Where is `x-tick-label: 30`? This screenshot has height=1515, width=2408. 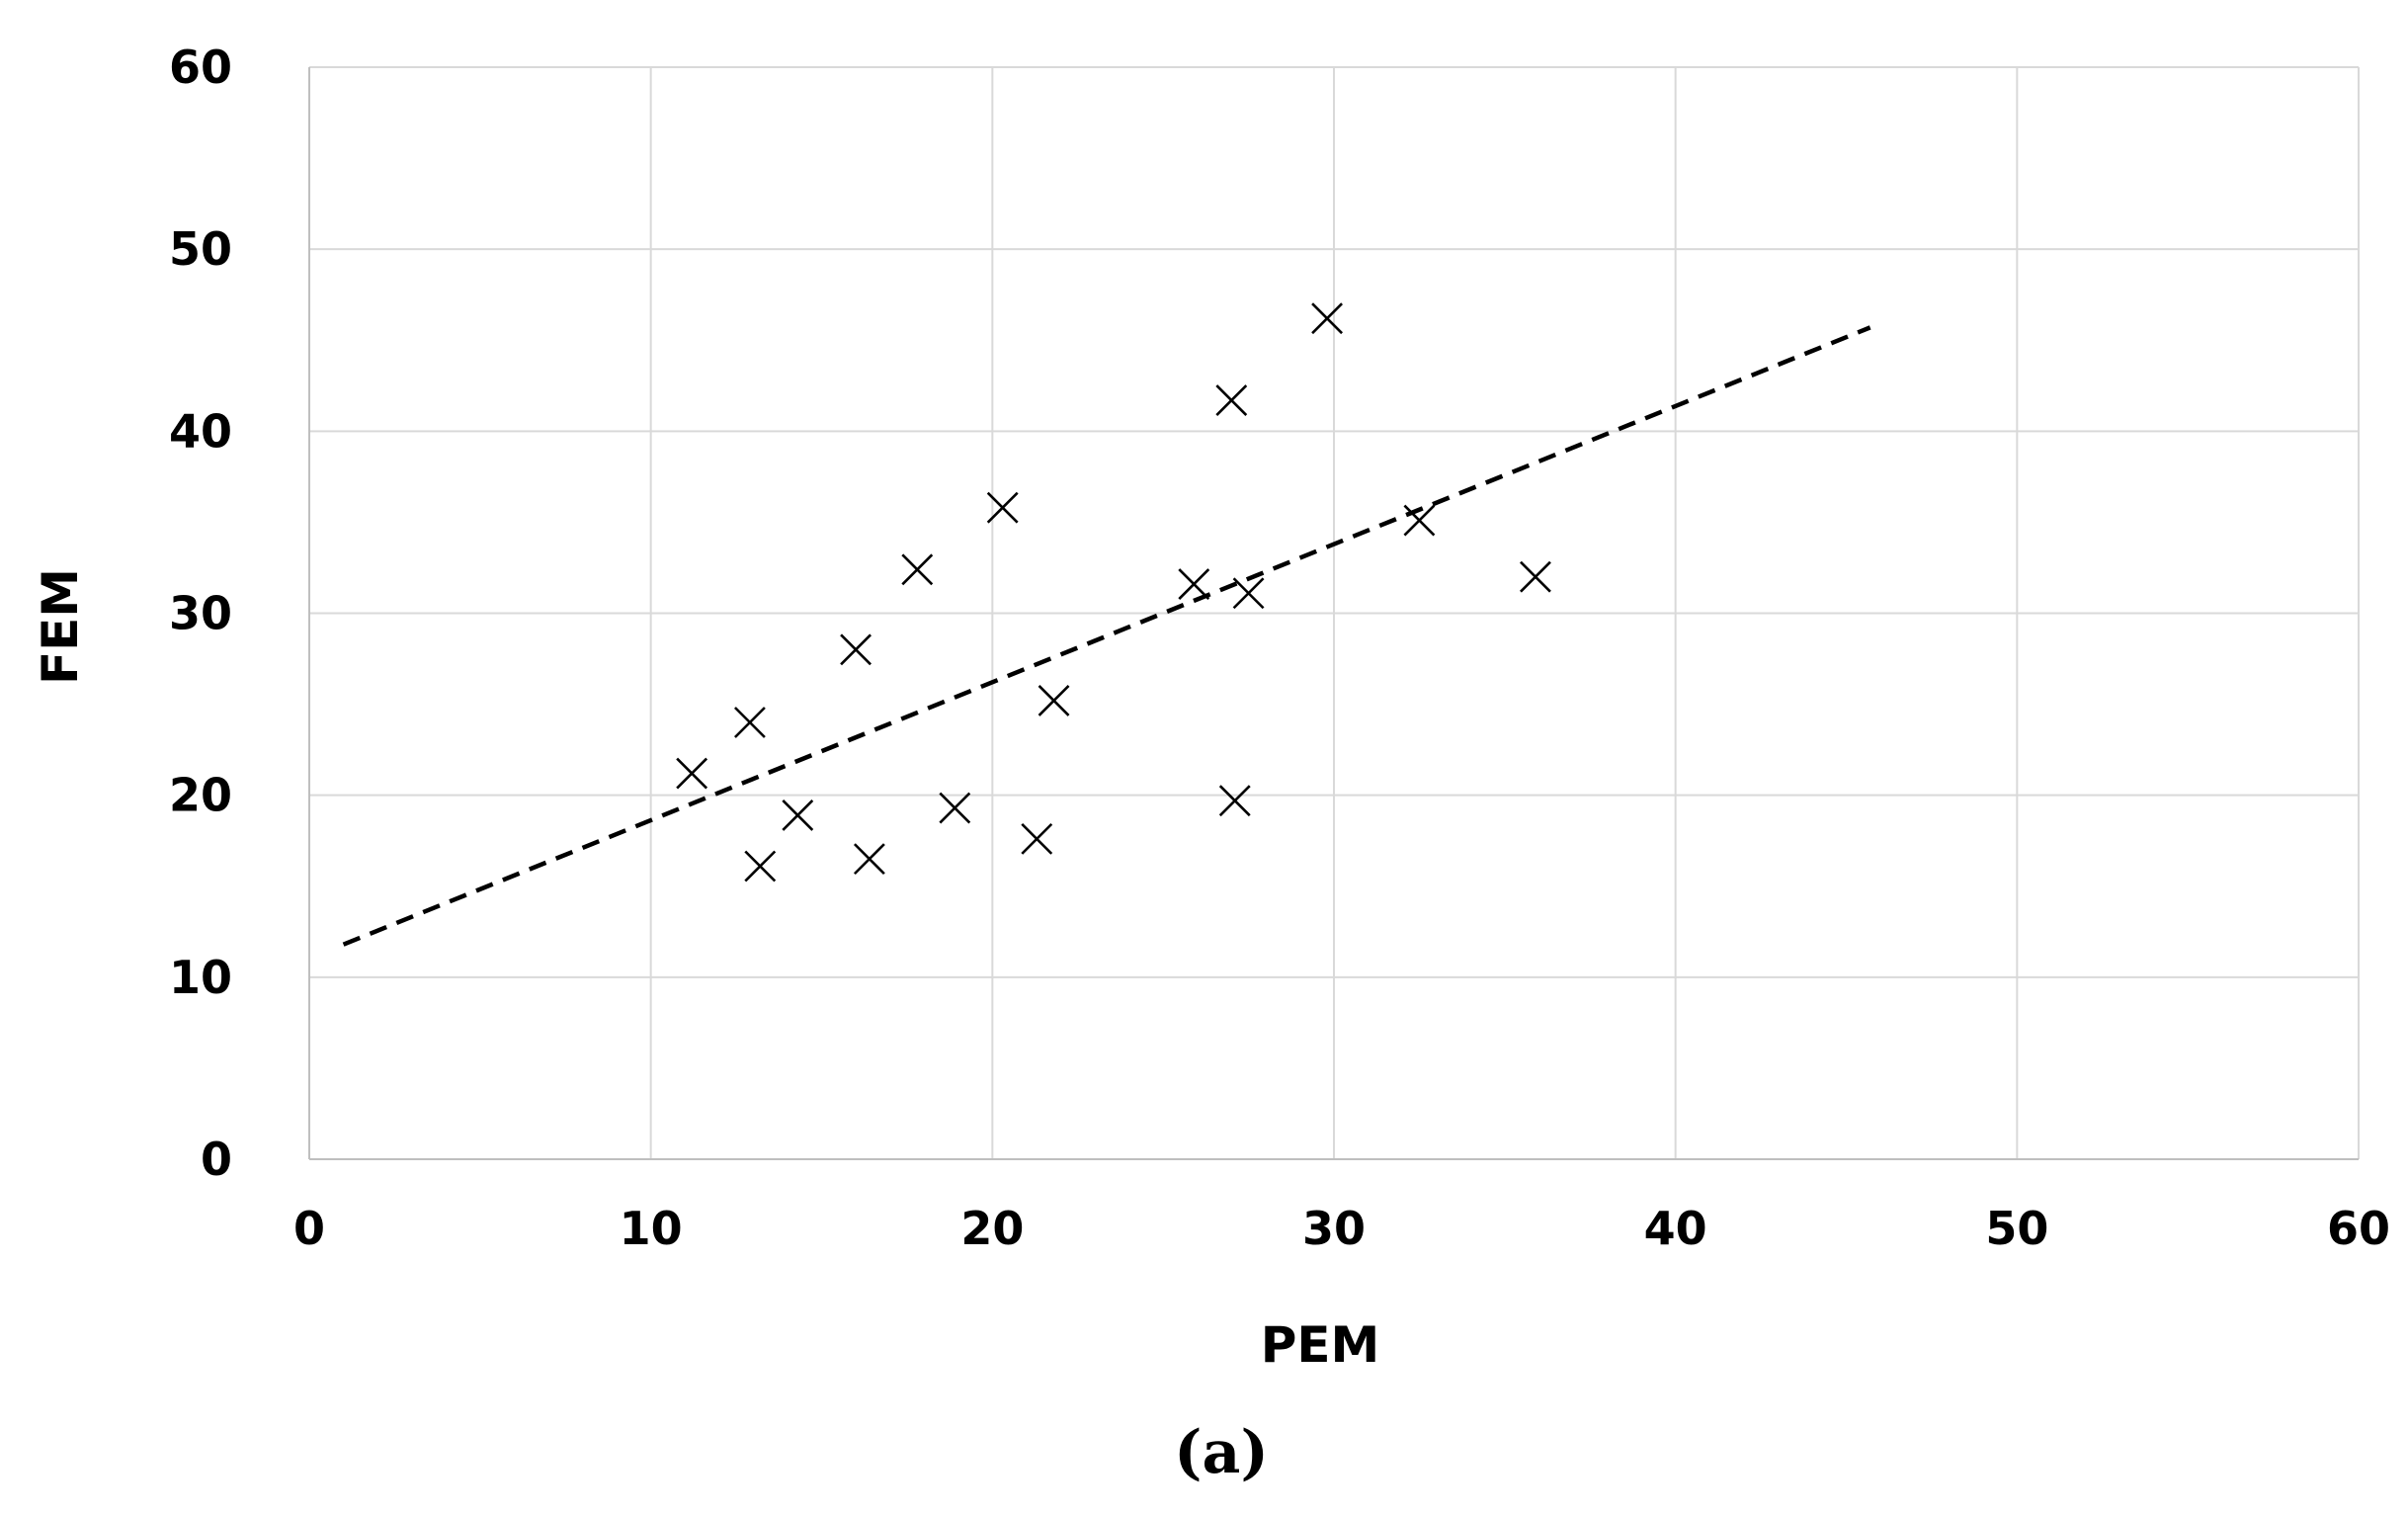 x-tick-label: 30 is located at coordinates (1334, 1228).